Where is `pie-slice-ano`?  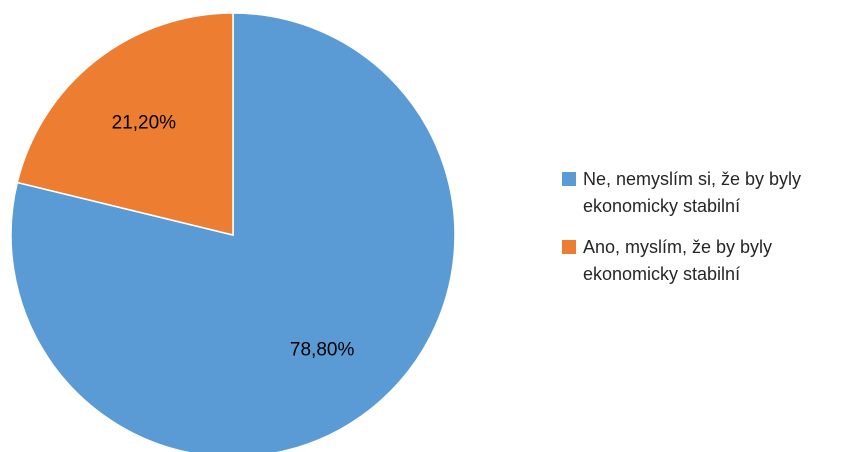
pie-slice-ano is located at coordinates (125, 124).